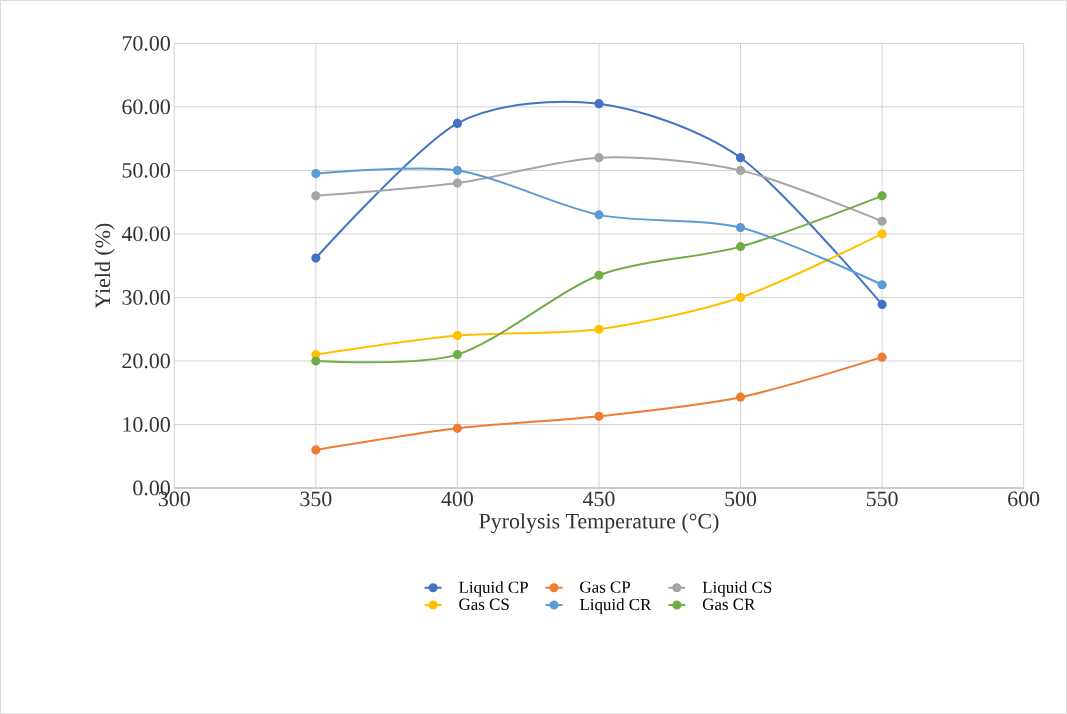 Image resolution: width=1067 pixels, height=714 pixels. What do you see at coordinates (882, 499) in the screenshot?
I see `x-tick-label: 550` at bounding box center [882, 499].